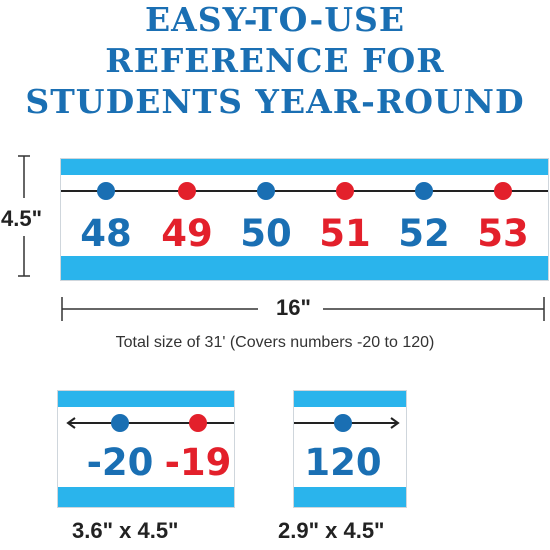 The image size is (550, 550). Describe the element at coordinates (146, 399) in the screenshot. I see `start-card-top-band` at that location.